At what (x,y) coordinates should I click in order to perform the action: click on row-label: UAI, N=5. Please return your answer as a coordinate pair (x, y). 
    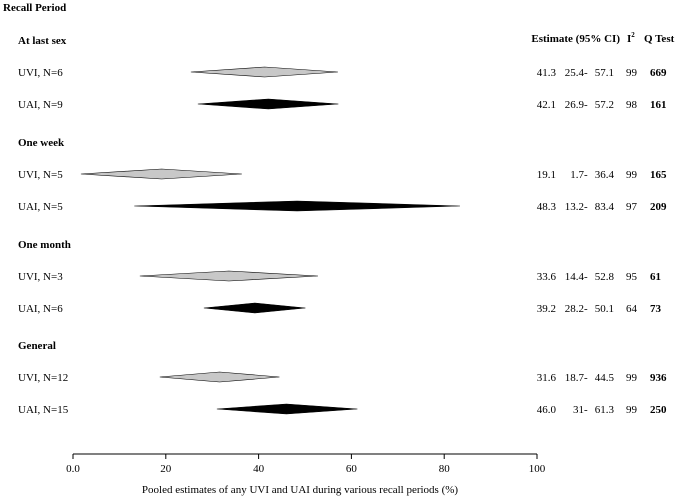
    Looking at the image, I should click on (40, 207).